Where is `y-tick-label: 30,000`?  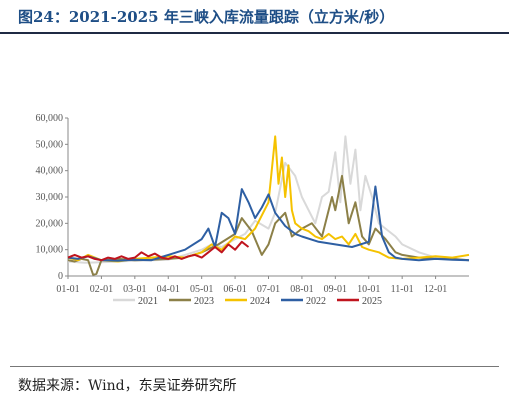
y-tick-label: 30,000 is located at coordinates (50, 197).